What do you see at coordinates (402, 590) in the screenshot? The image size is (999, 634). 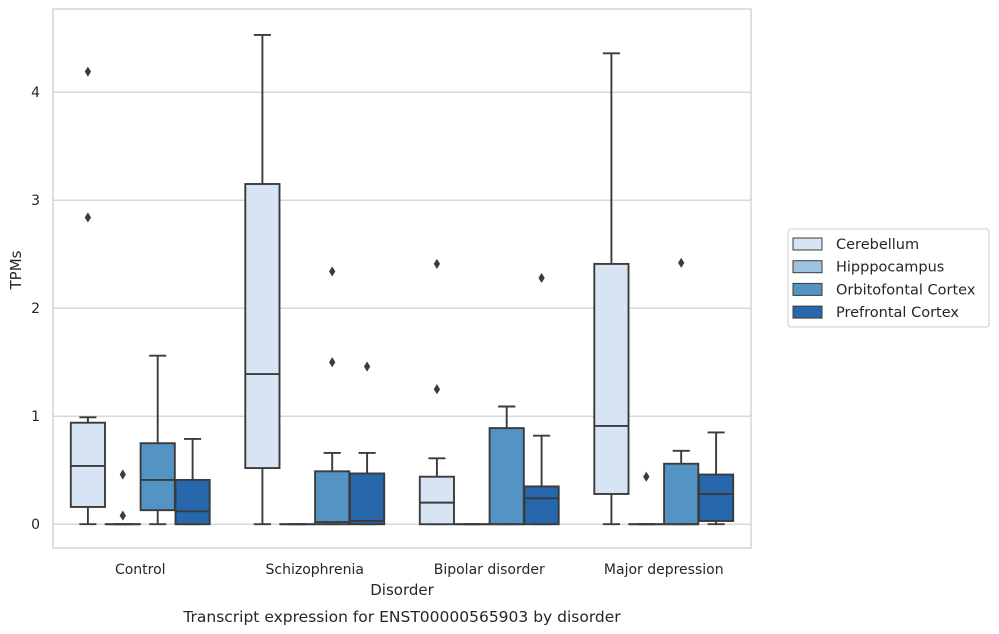 I see `x-axis-label: Disorder` at bounding box center [402, 590].